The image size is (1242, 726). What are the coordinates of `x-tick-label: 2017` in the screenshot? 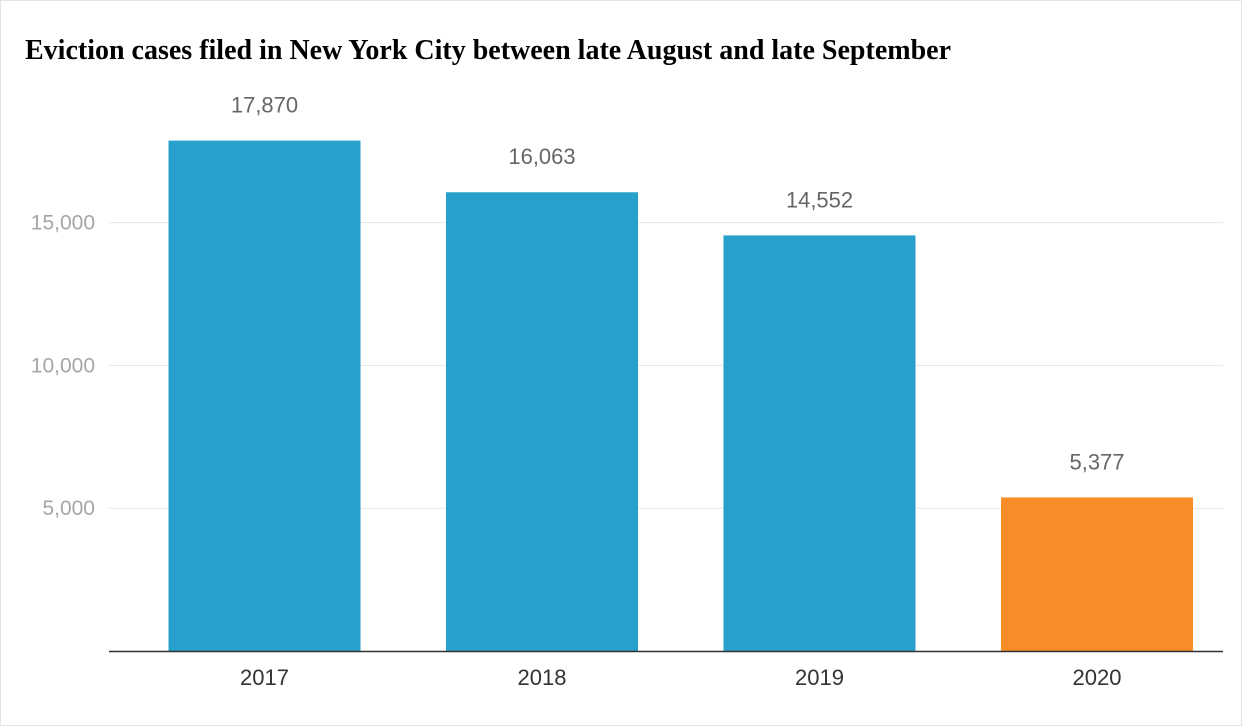 It's located at (264, 677).